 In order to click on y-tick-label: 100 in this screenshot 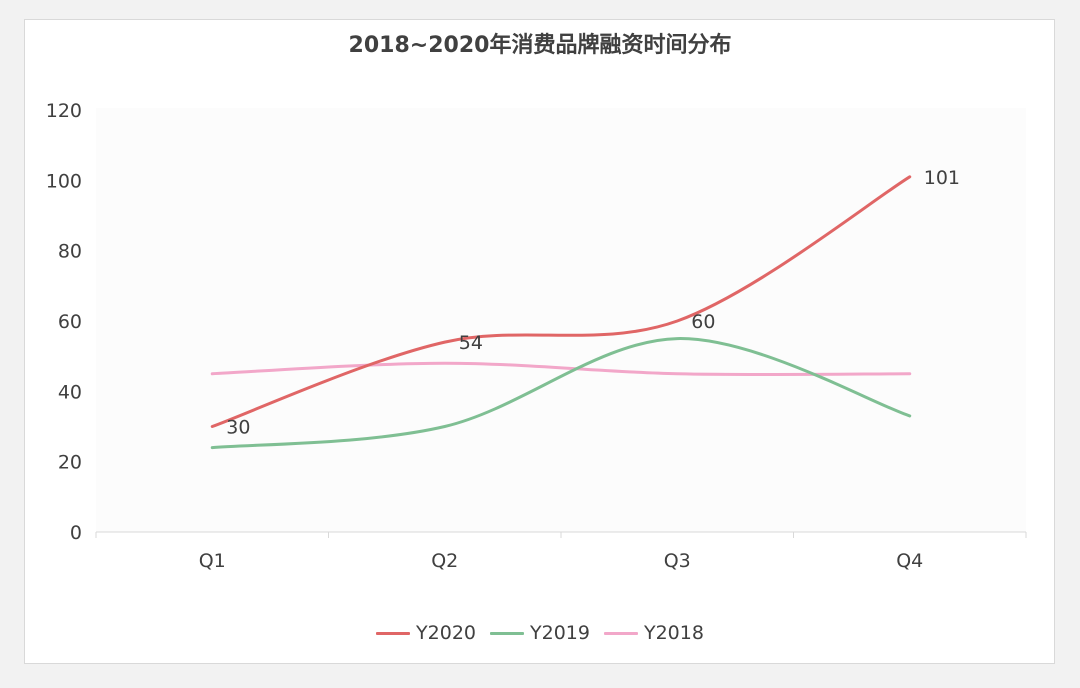, I will do `click(64, 181)`.